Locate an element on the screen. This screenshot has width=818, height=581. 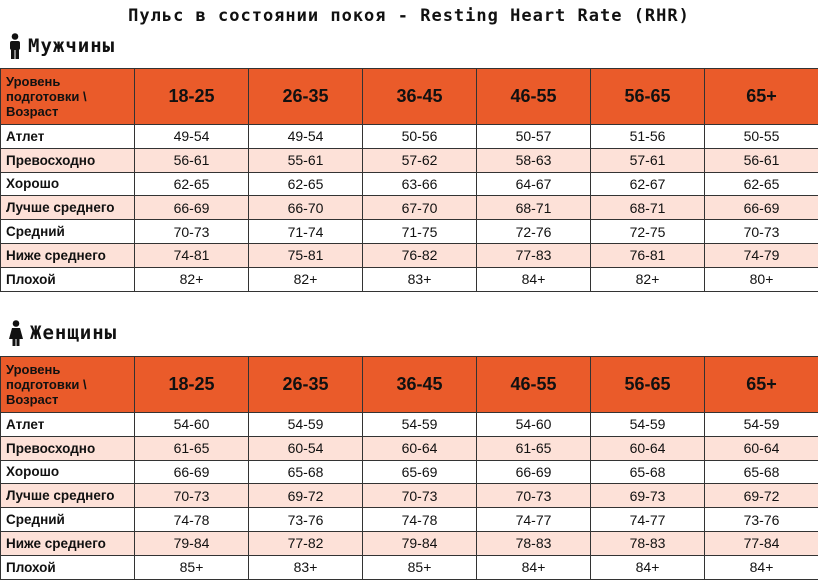
table-cell: 75-81 is located at coordinates (305, 255).